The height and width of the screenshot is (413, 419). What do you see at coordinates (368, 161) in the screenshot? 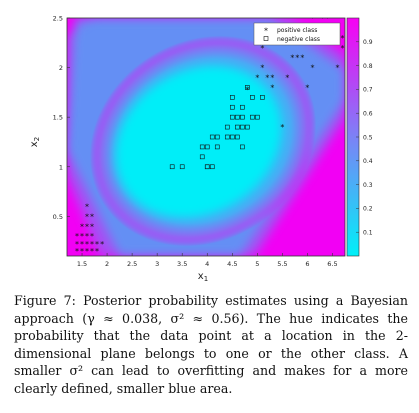
I see `colorbar-tick-label: 0.4` at bounding box center [368, 161].